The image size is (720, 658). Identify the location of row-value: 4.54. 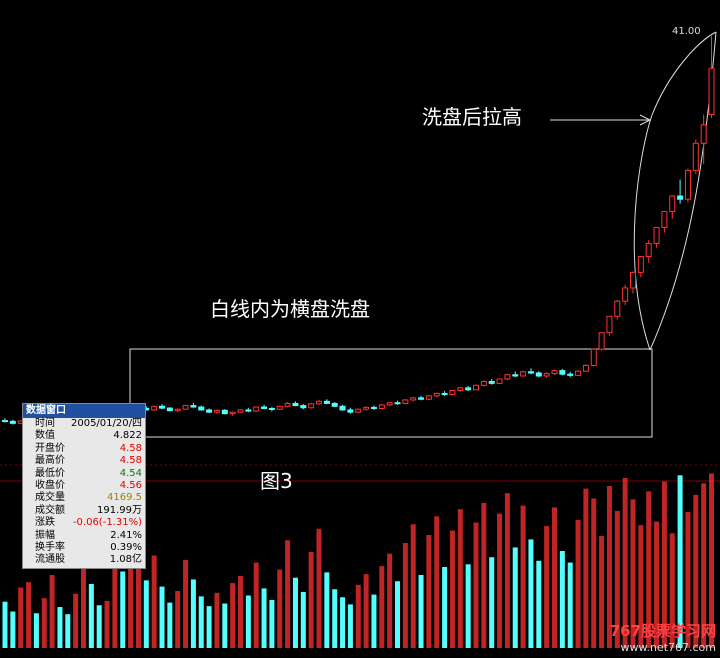
(130, 473).